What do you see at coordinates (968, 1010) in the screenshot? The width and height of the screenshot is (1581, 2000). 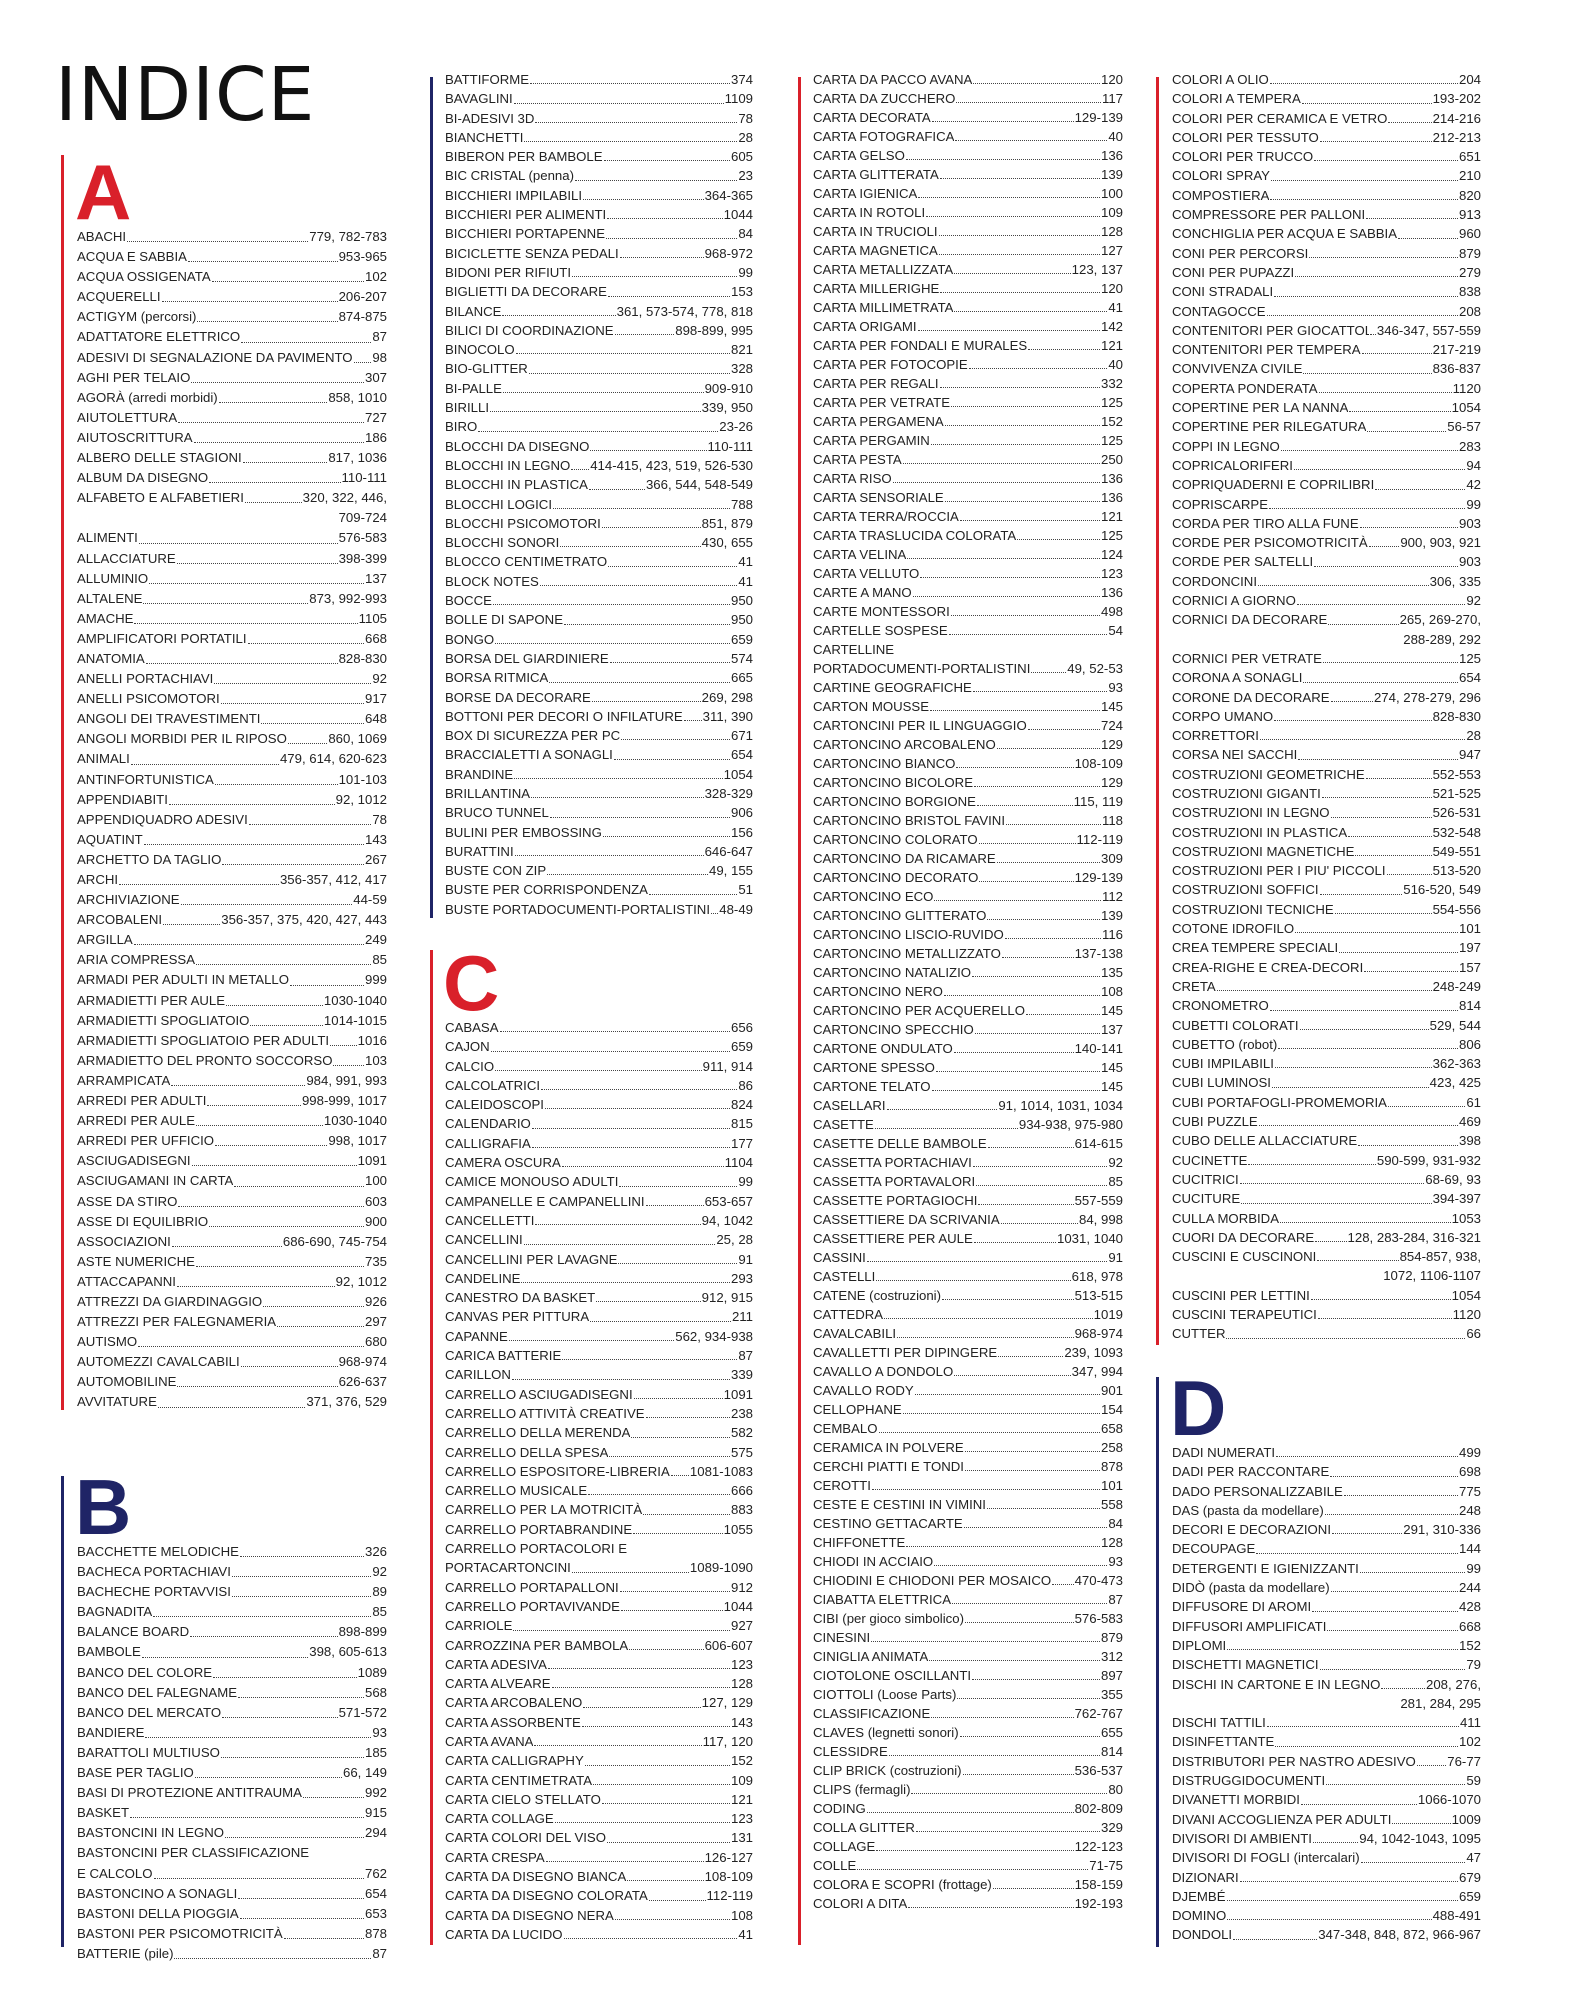 I see `index-entry: CARTONCINO PER ACQUERELLO 145` at bounding box center [968, 1010].